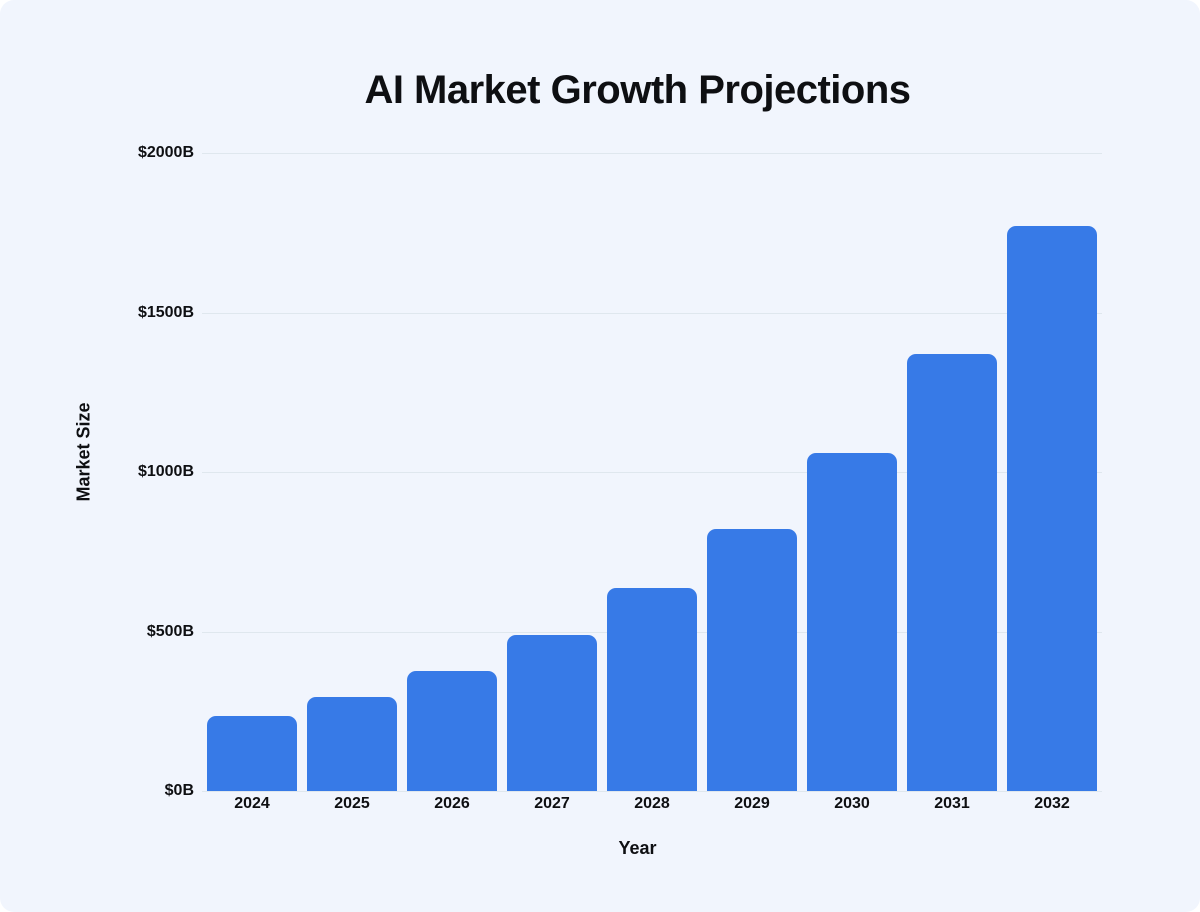 This screenshot has height=912, width=1200. Describe the element at coordinates (552, 803) in the screenshot. I see `x-tick-2027: 2027` at that location.